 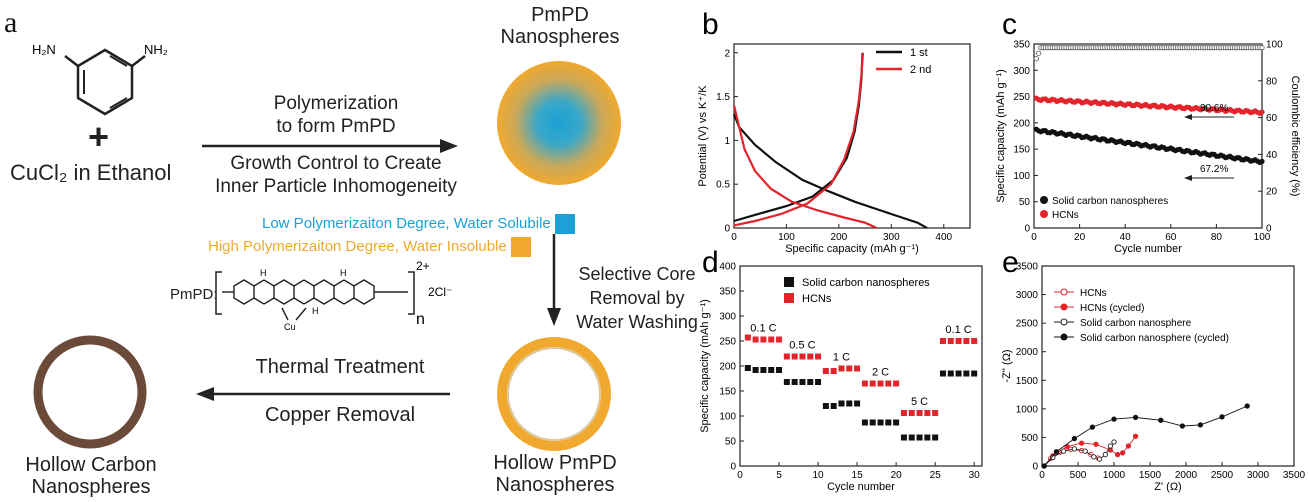 I want to click on hollow-carbon-nanosphere, so click(x=90, y=392).